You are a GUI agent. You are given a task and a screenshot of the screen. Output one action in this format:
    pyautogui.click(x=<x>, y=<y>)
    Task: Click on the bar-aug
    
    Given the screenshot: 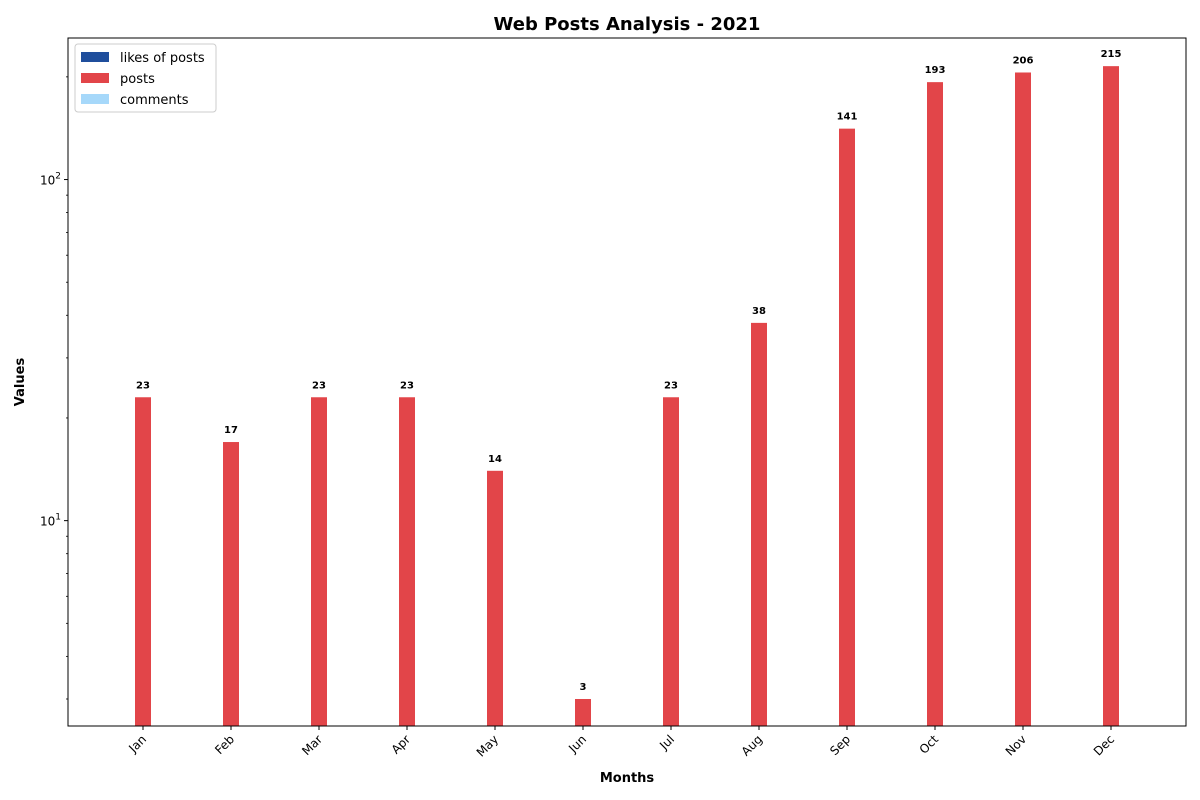 What is the action you would take?
    pyautogui.click(x=759, y=524)
    